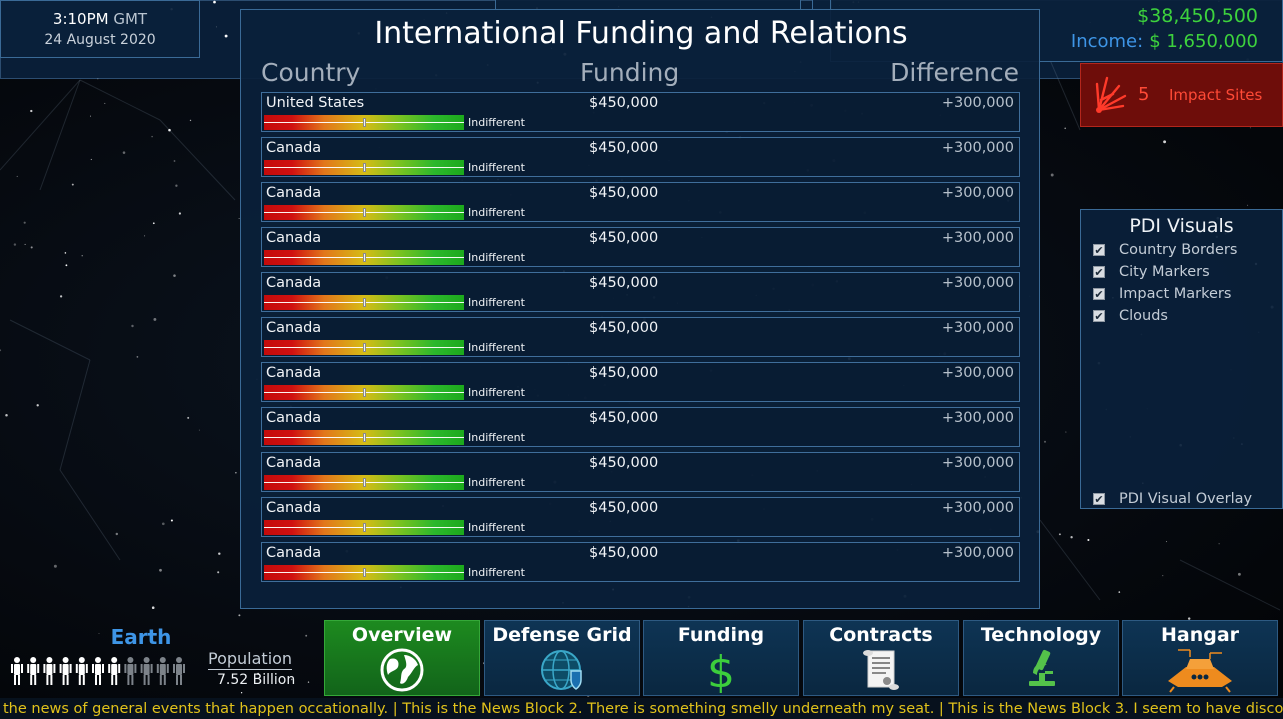 Image resolution: width=1283 pixels, height=719 pixels. I want to click on toggle-label: Clouds, so click(1143, 316).